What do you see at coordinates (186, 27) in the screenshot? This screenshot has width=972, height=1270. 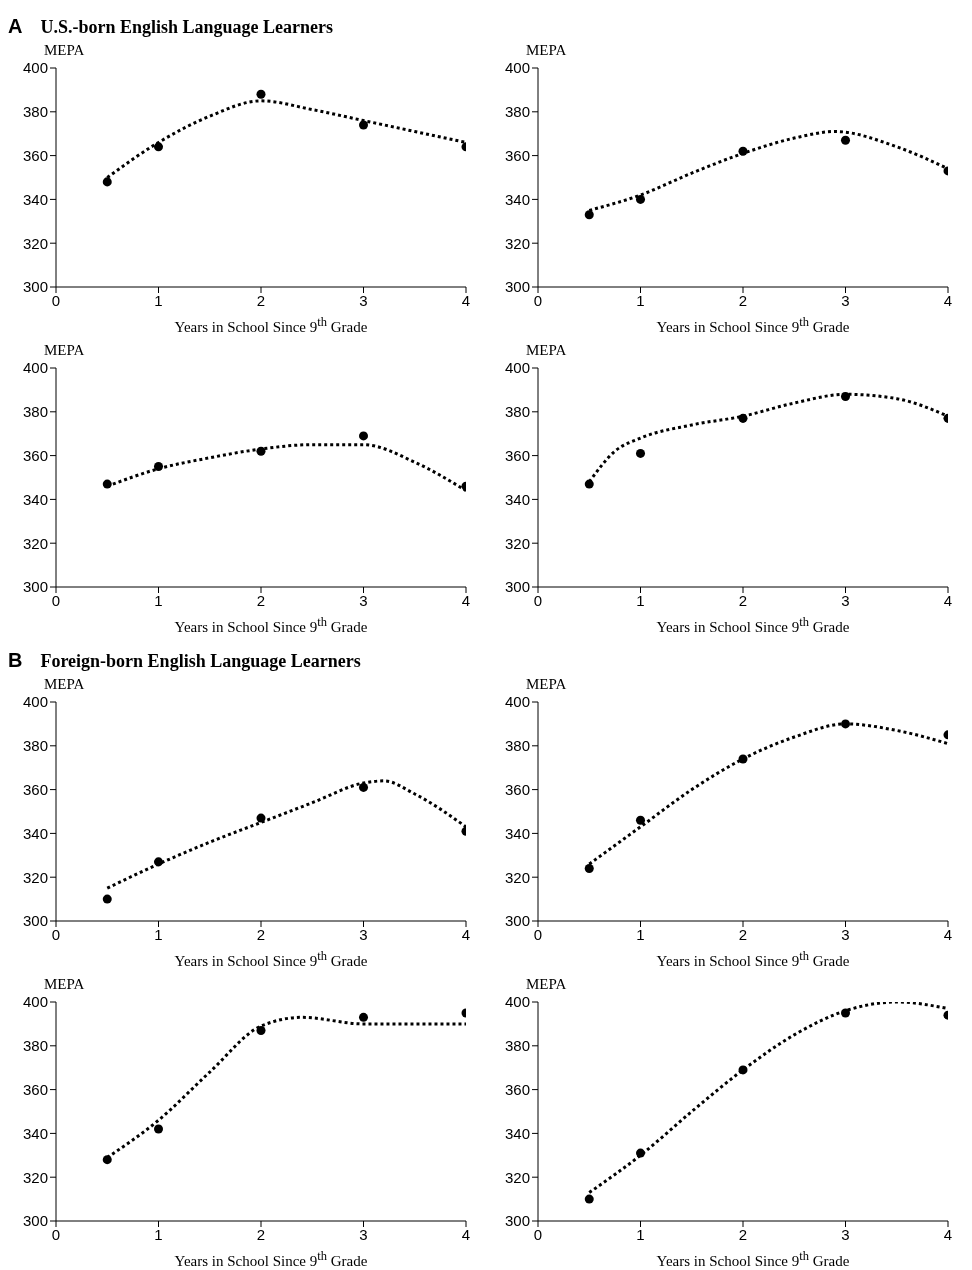 I see `chart-title: U.S.-born English Language Learners` at bounding box center [186, 27].